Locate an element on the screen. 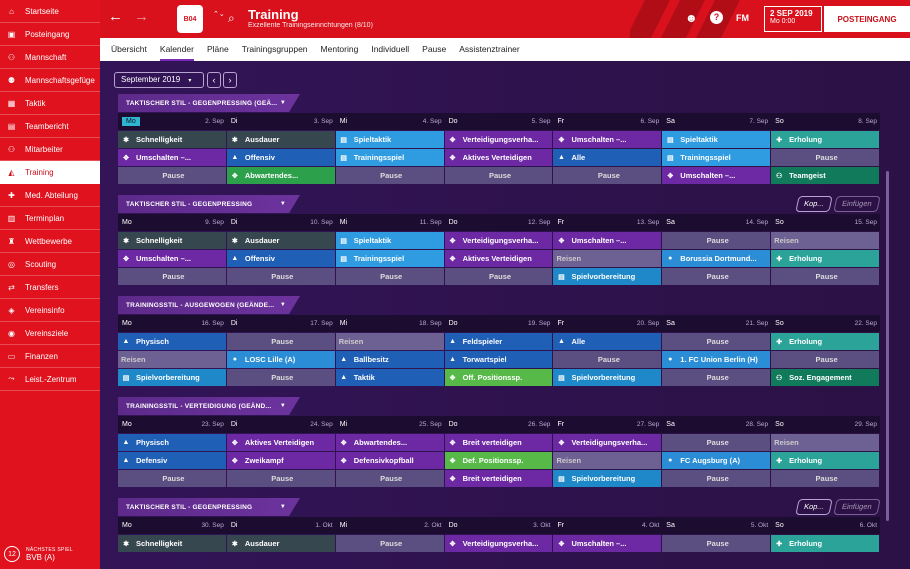 This screenshot has width=910, height=569. sidebar-item-finanzen: ▭ Finanzen is located at coordinates (50, 356).